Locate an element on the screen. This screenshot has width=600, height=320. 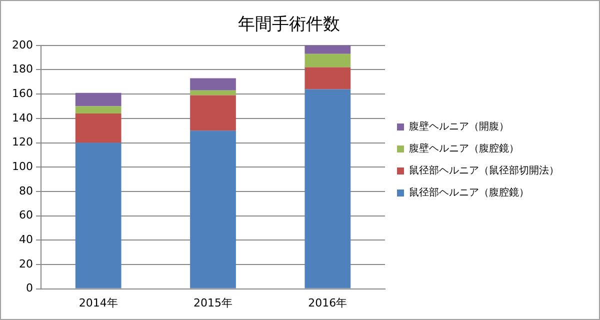
y-tick-label: 180 is located at coordinates (22, 69).